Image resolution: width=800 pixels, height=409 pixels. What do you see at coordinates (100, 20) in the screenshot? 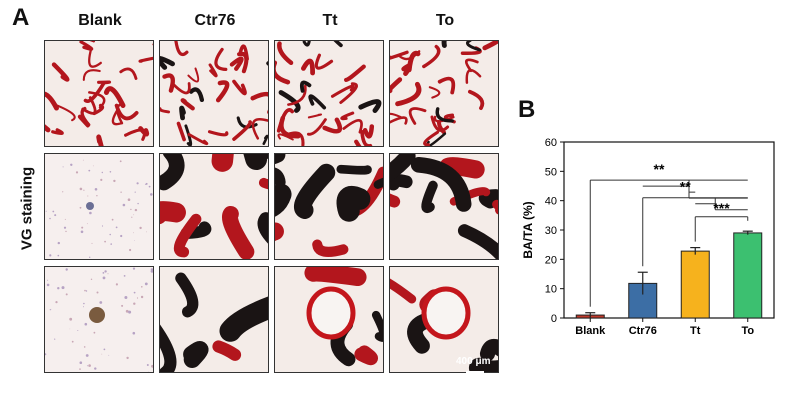
I see `column-title-blank: Blank` at bounding box center [100, 20].